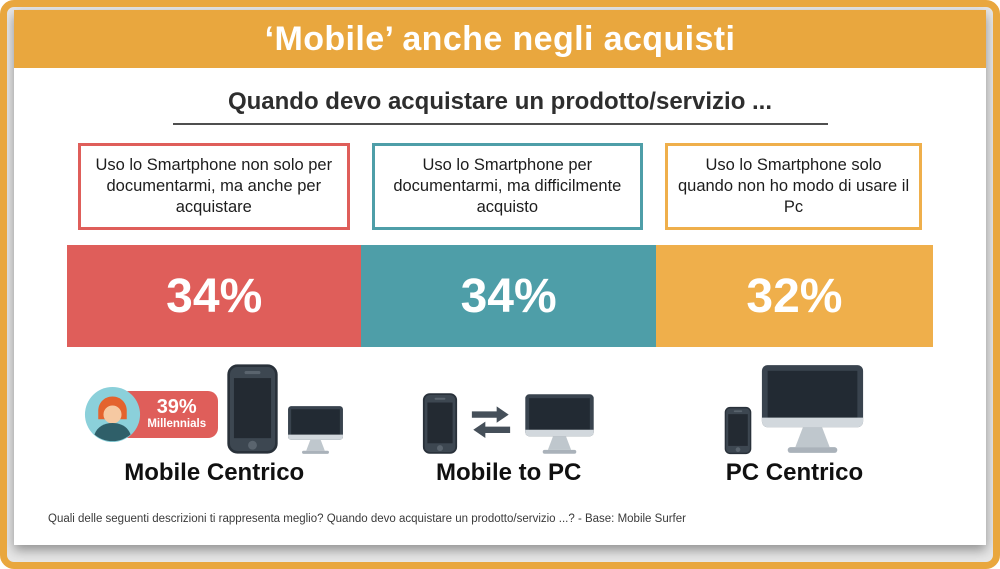 The width and height of the screenshot is (1000, 569). I want to click on subtitle-underline, so click(500, 124).